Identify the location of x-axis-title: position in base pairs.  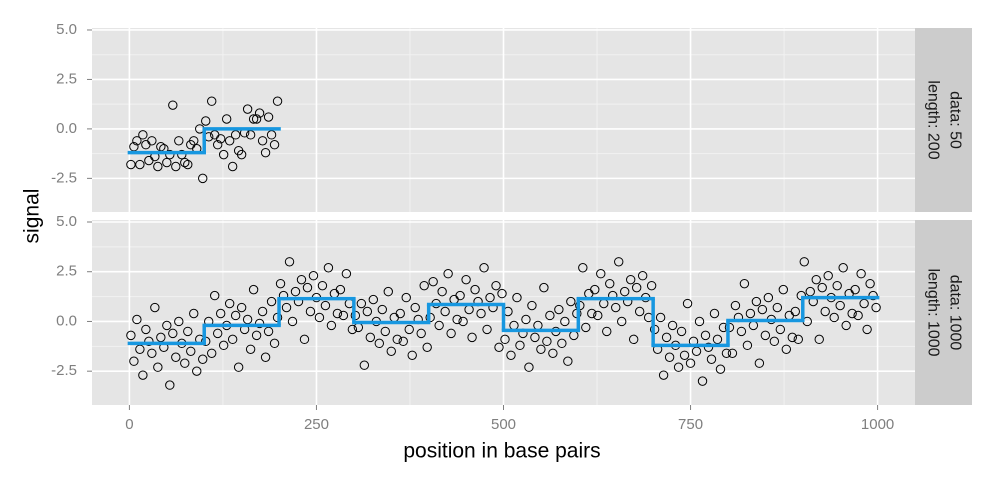
(501, 451).